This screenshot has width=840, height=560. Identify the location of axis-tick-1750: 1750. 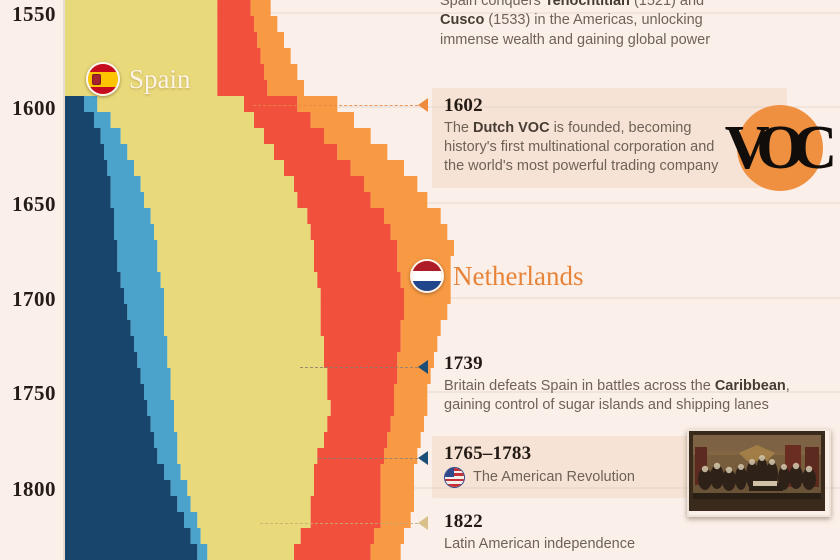
(34, 393).